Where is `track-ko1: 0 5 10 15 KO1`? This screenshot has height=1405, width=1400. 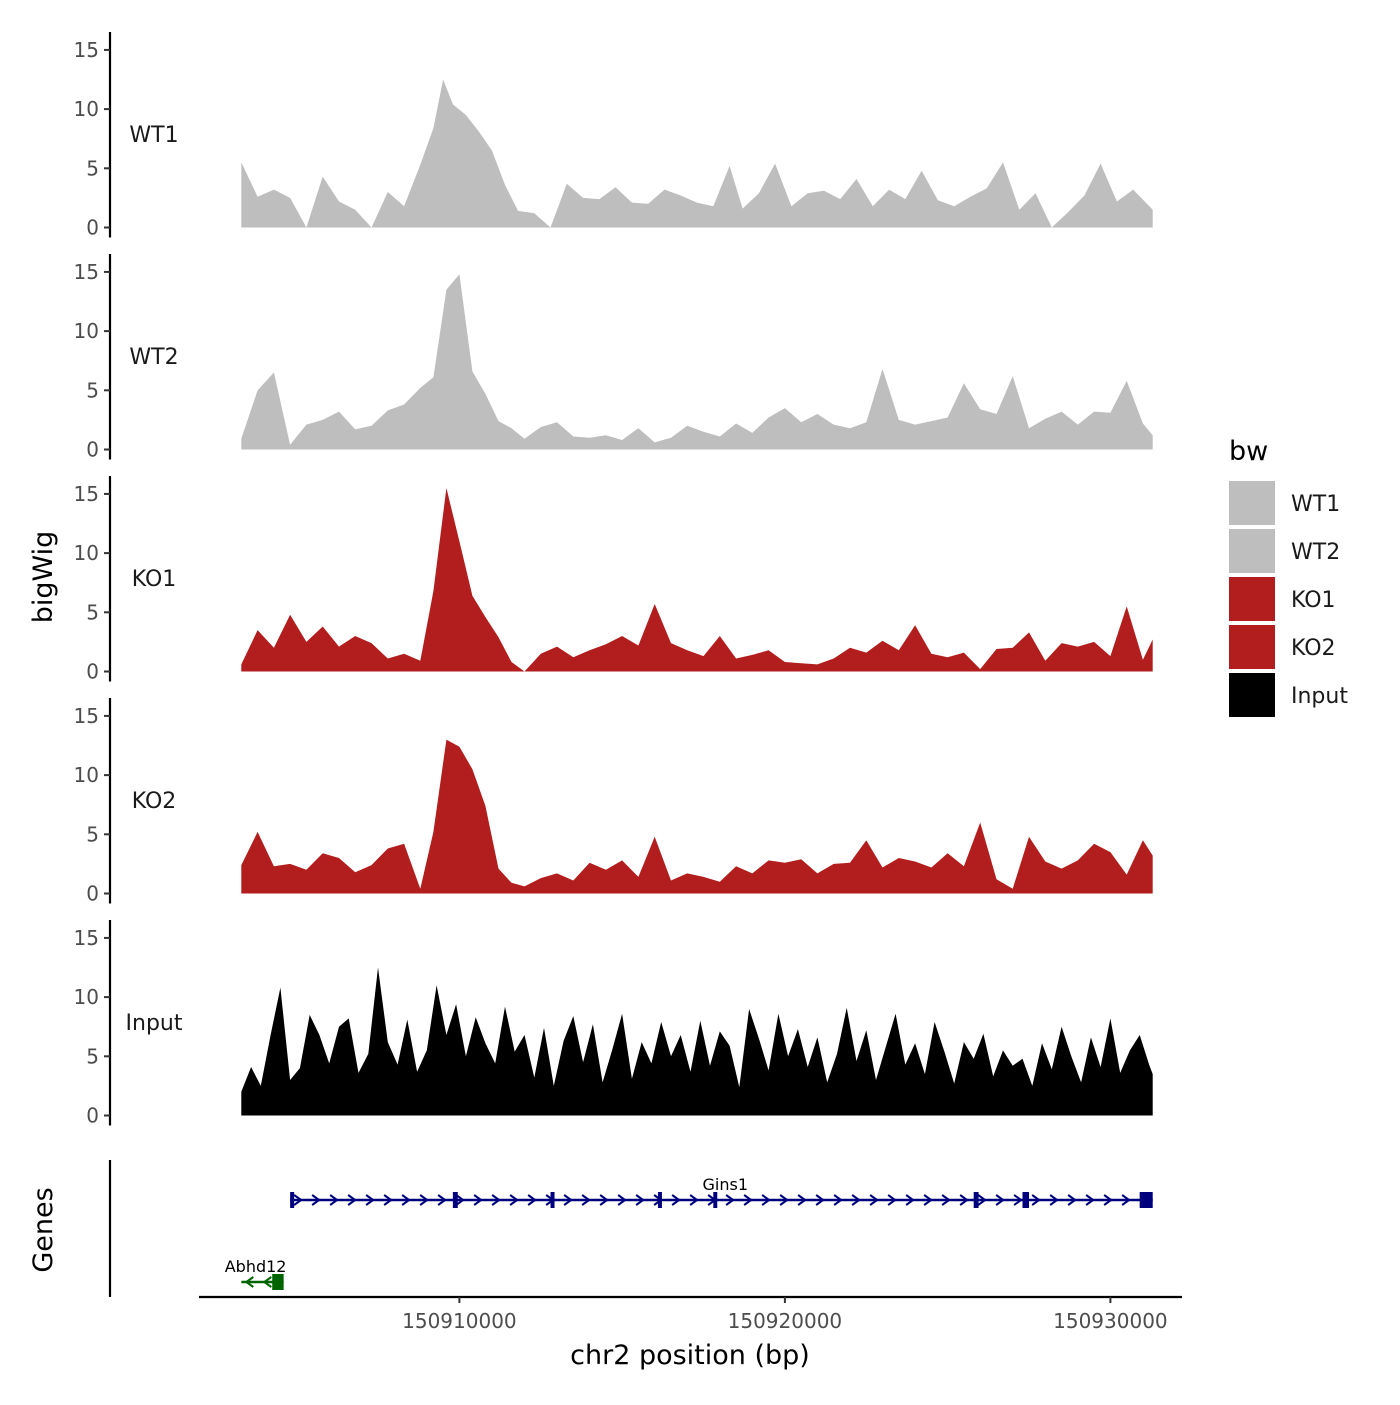
track-ko1: 0 5 10 15 KO1 is located at coordinates (613, 580).